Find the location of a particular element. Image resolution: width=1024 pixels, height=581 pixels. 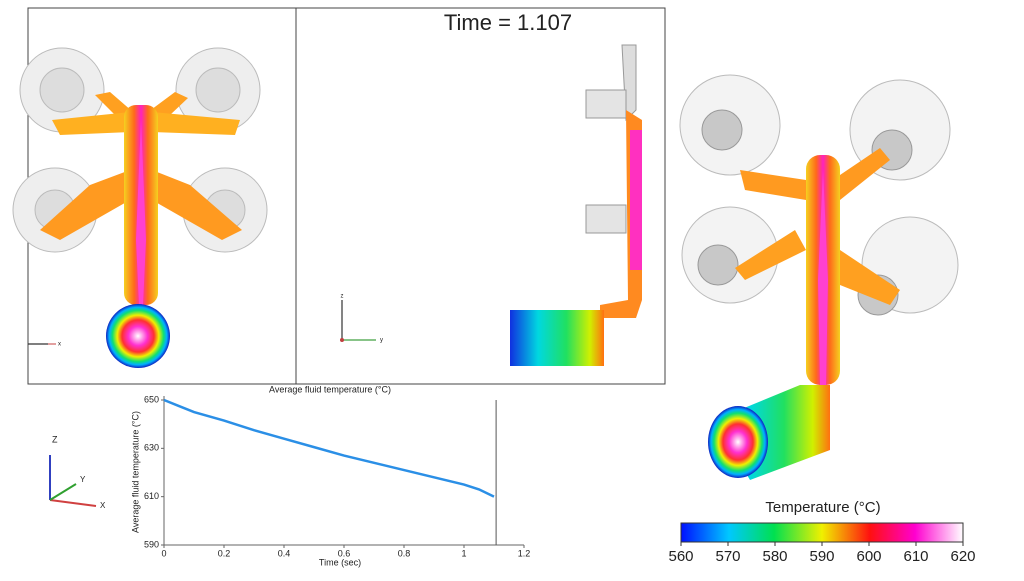

axis-label: x is located at coordinates (59, 345).